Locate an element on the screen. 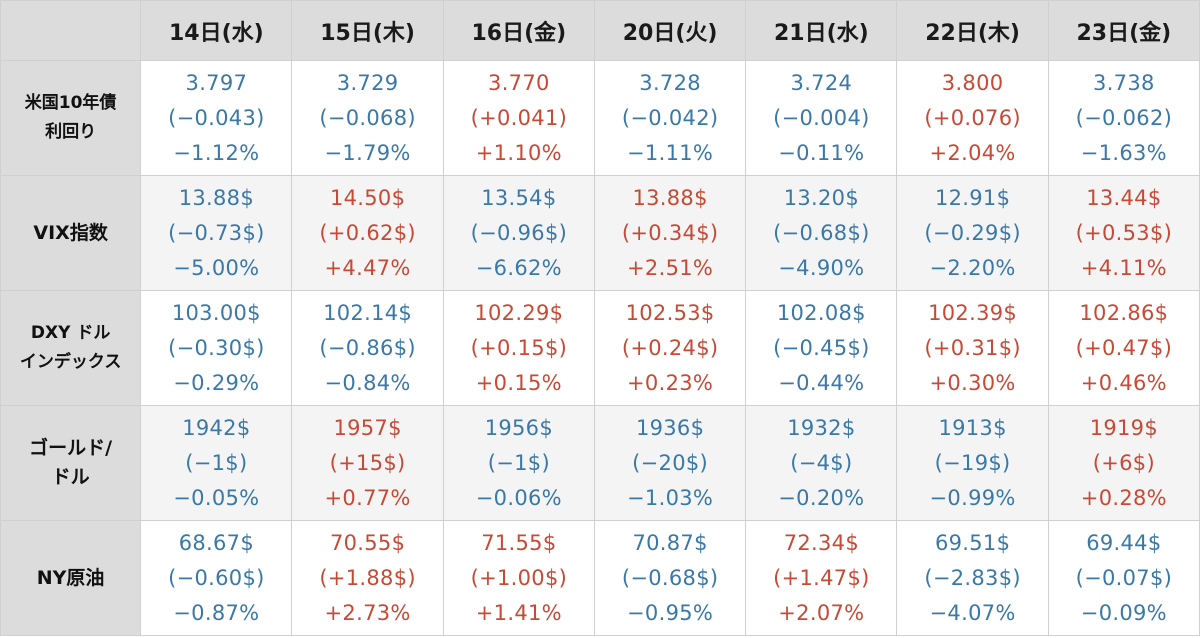  cell-change: (+0.53$) is located at coordinates (1124, 232).